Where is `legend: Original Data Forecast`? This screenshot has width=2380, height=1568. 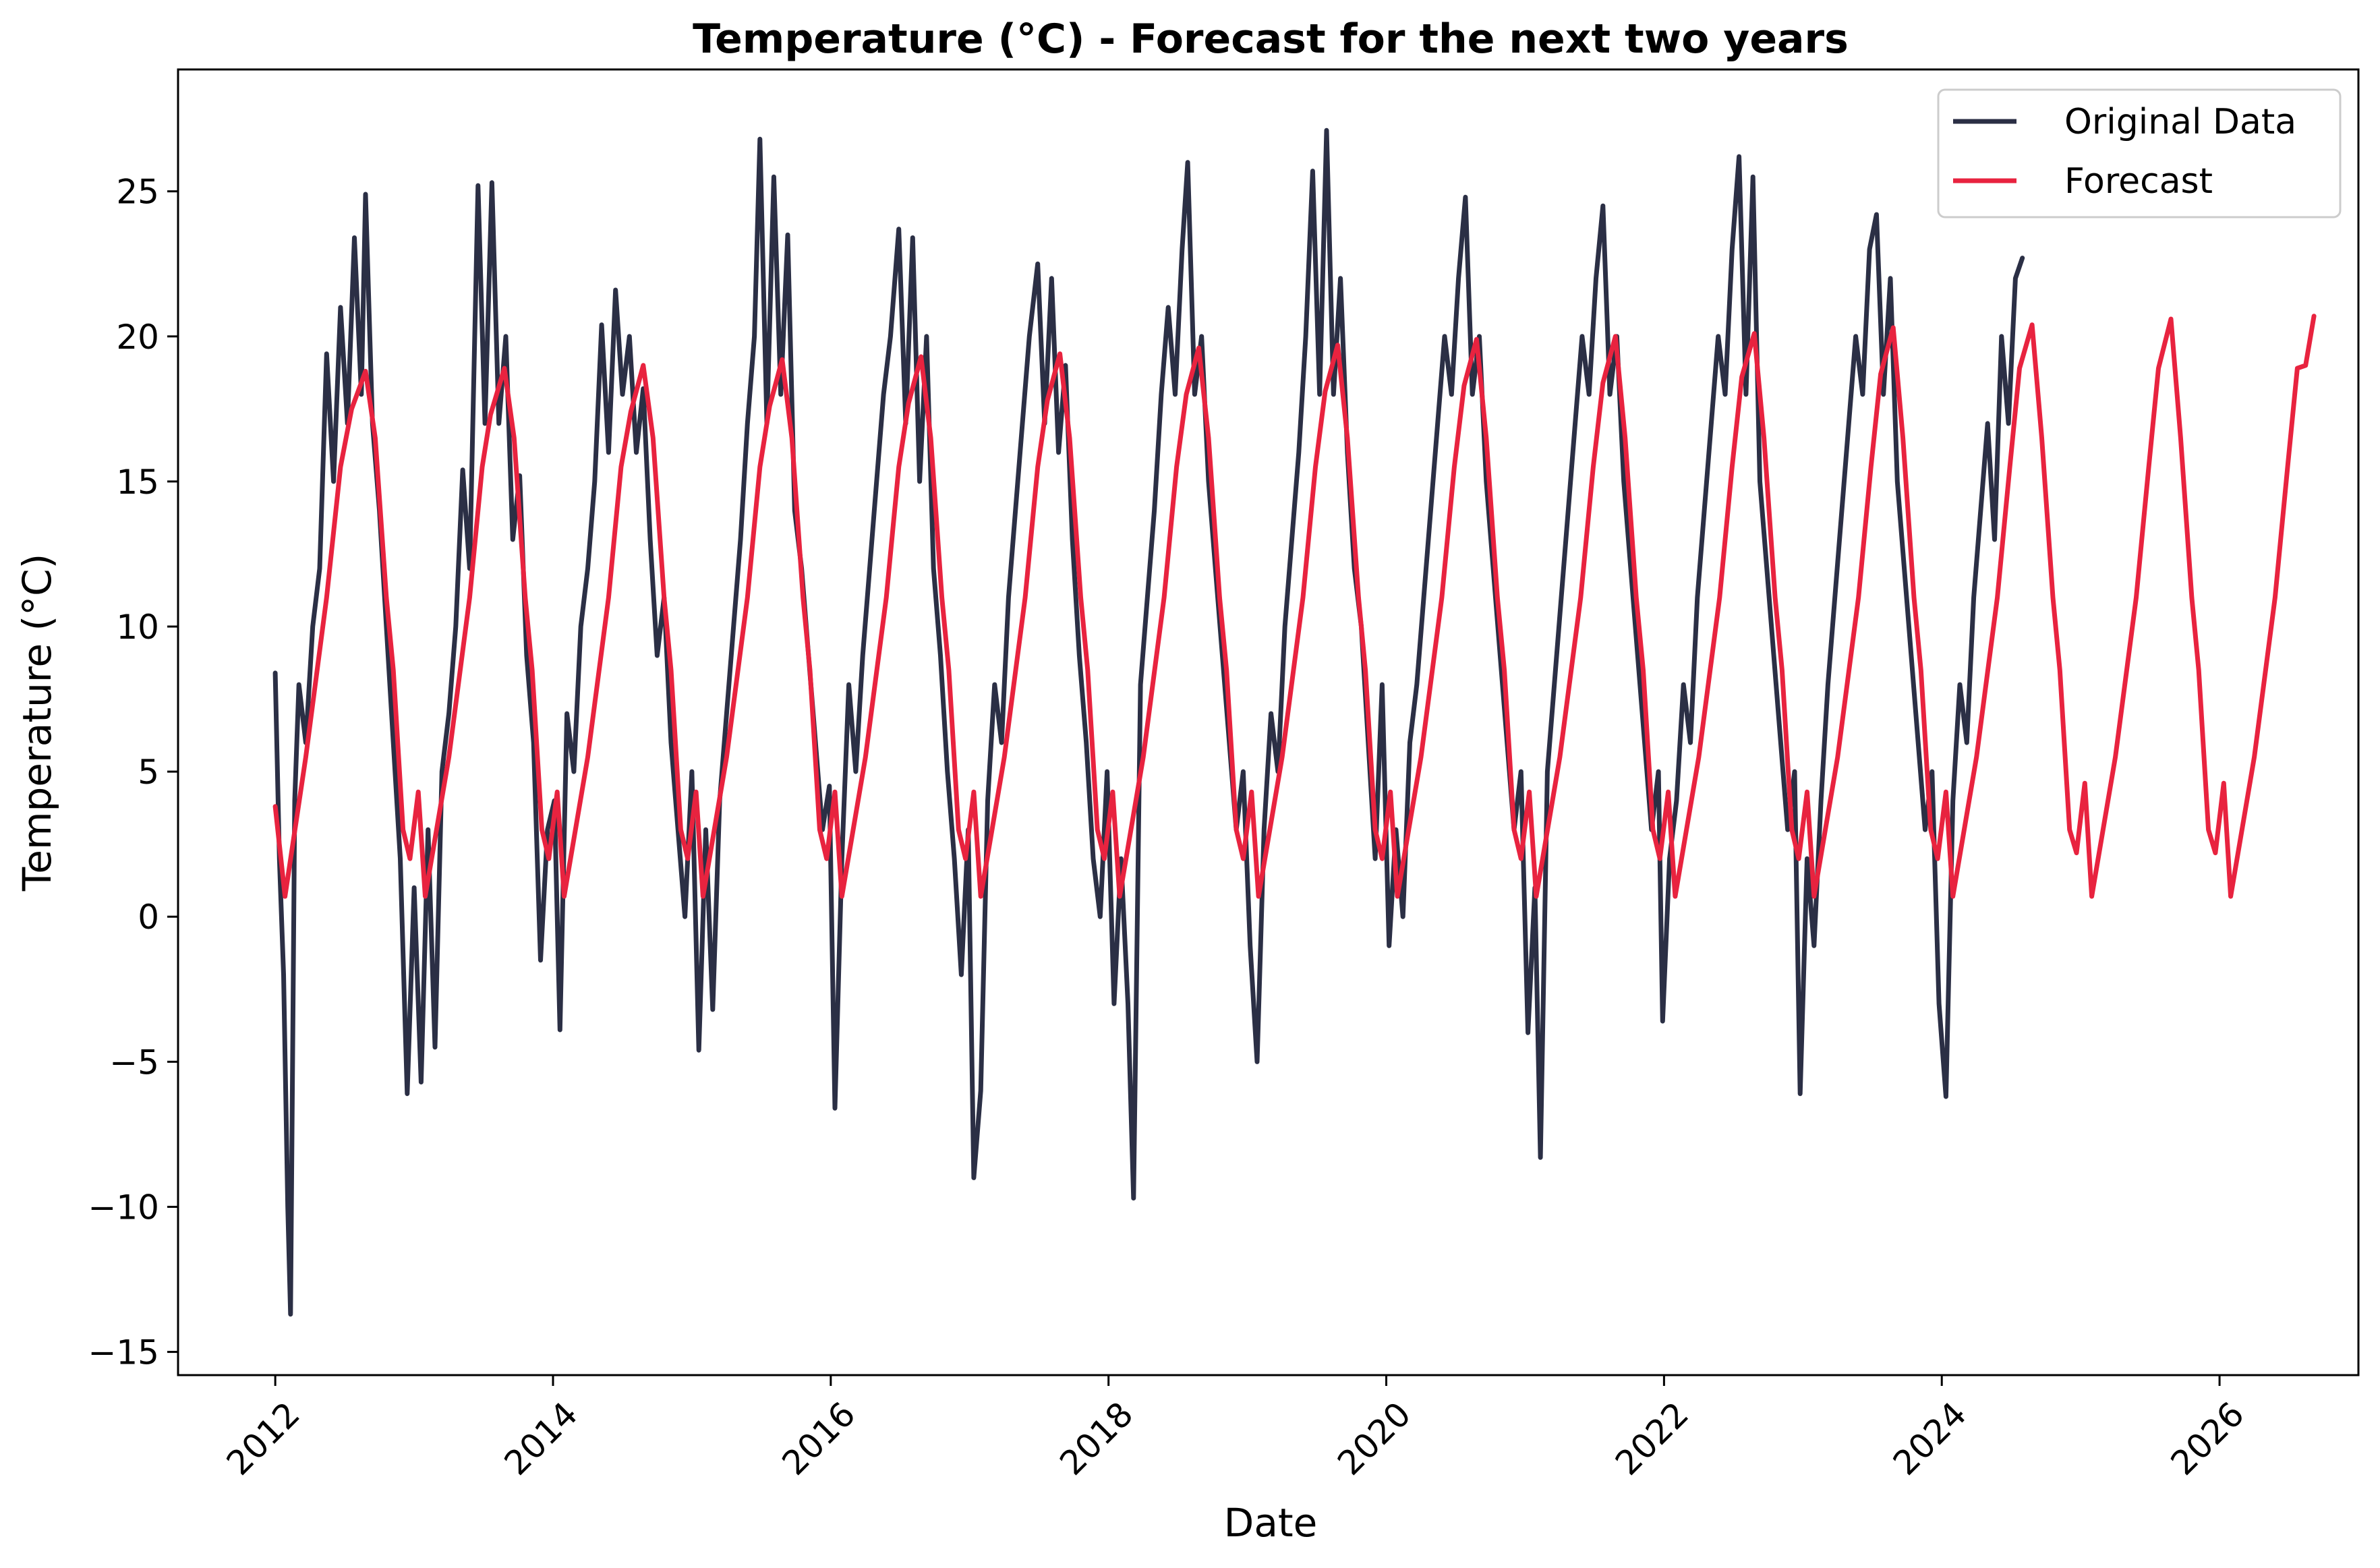
legend: Original Data Forecast is located at coordinates (2139, 153).